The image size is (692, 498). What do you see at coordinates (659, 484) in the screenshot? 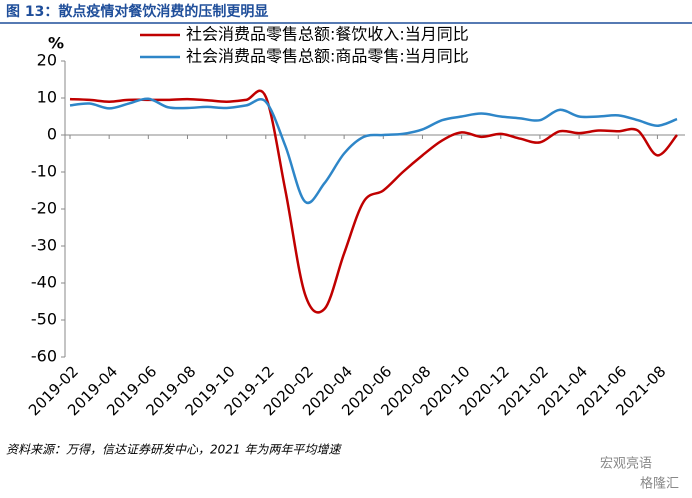
I see `watermark: 格隆汇` at bounding box center [659, 484].